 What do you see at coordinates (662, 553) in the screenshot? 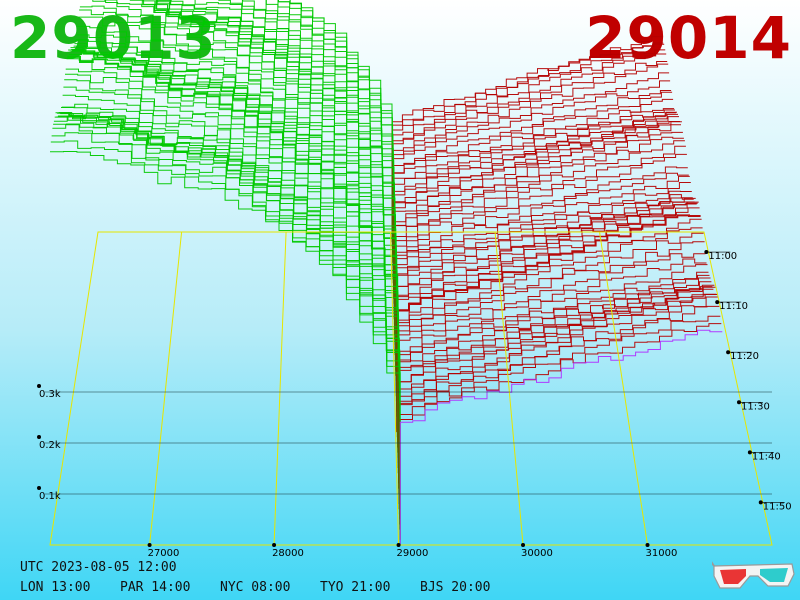
I see `price-tick-label: 31000` at bounding box center [662, 553].